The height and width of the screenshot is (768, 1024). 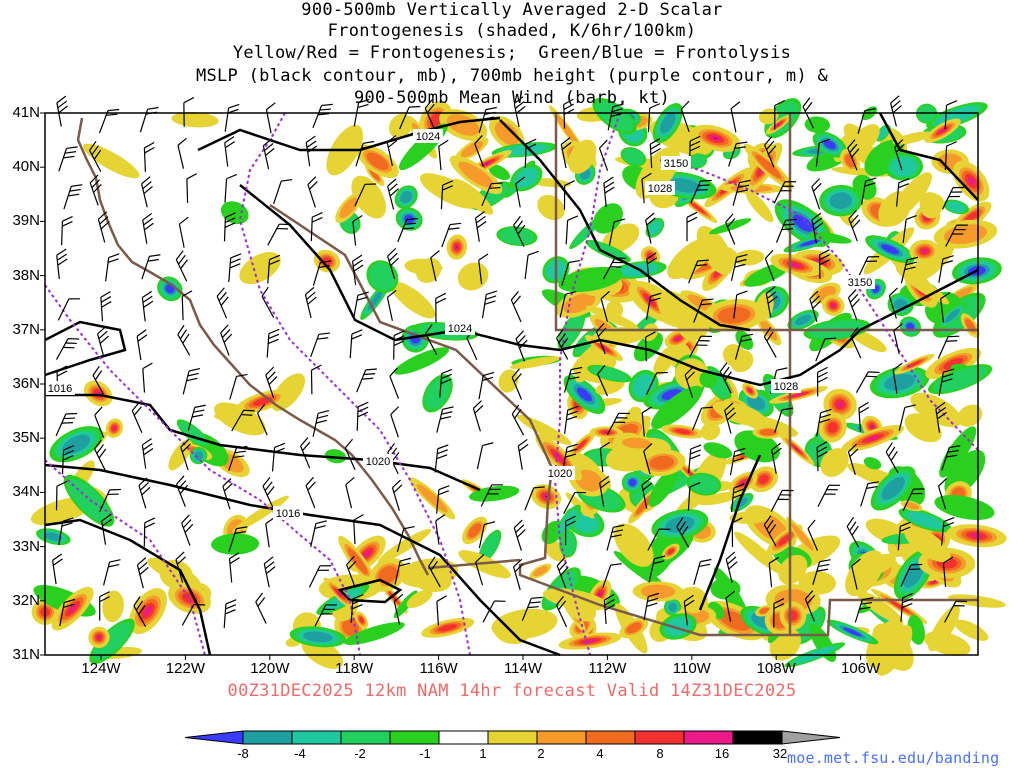 What do you see at coordinates (483, 753) in the screenshot?
I see `colorbar-label: 1` at bounding box center [483, 753].